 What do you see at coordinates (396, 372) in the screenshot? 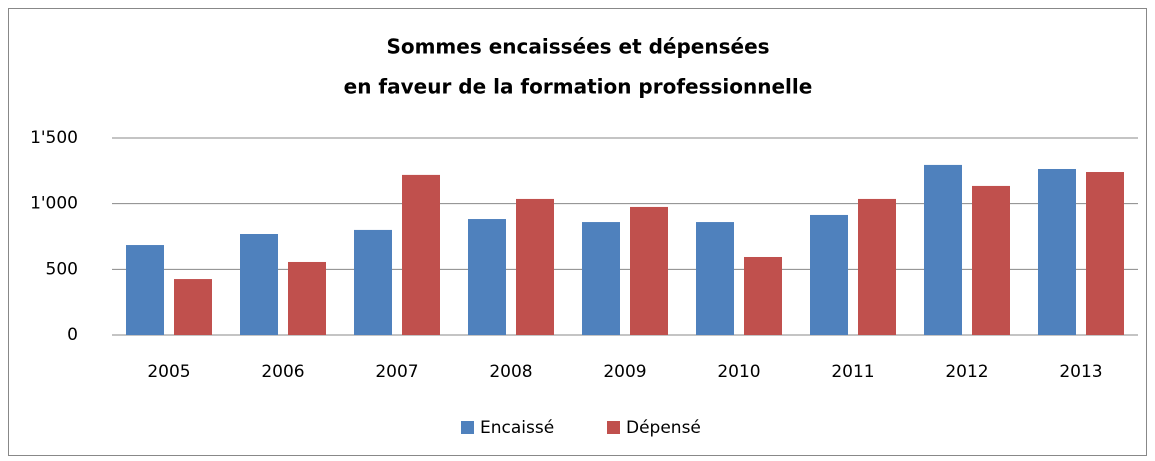
I see `x-tick-label: 2007` at bounding box center [396, 372].